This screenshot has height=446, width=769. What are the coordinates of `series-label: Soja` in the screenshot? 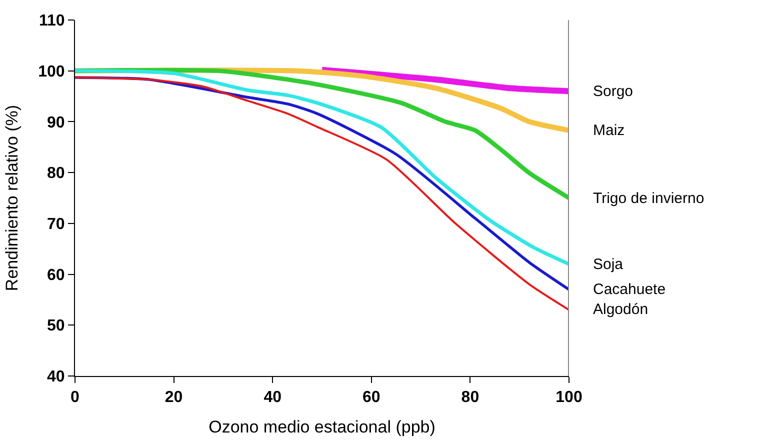 It's located at (608, 264).